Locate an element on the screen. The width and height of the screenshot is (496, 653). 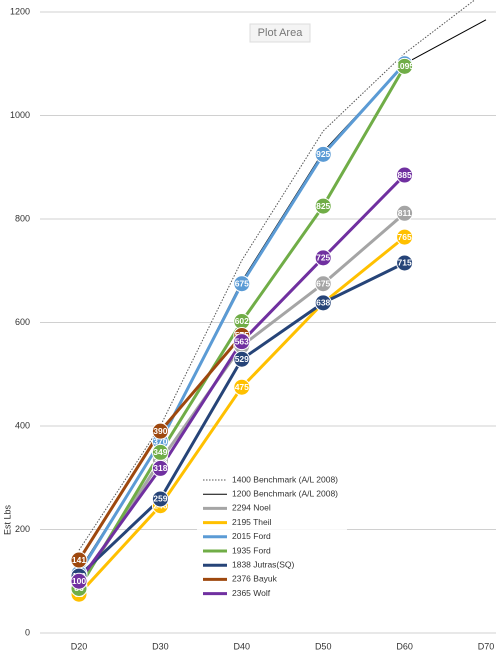
legend-label: 2376 Bayuk is located at coordinates (255, 579).